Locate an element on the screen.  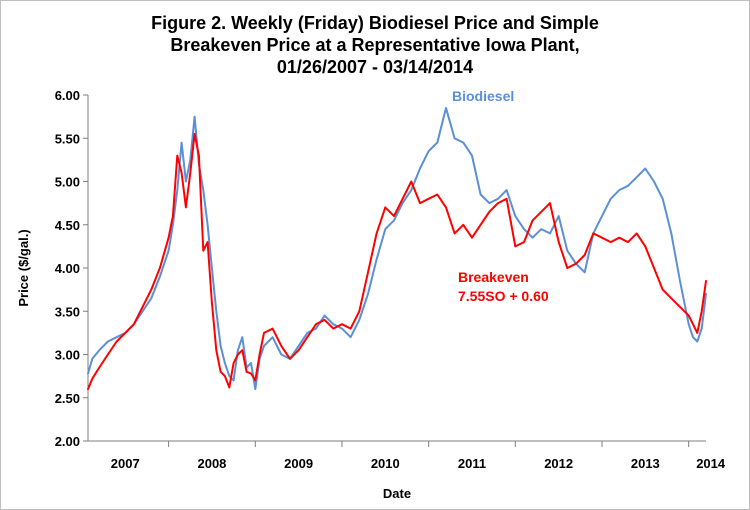
breakeven-annotation-line-1: Breakeven is located at coordinates (493, 277).